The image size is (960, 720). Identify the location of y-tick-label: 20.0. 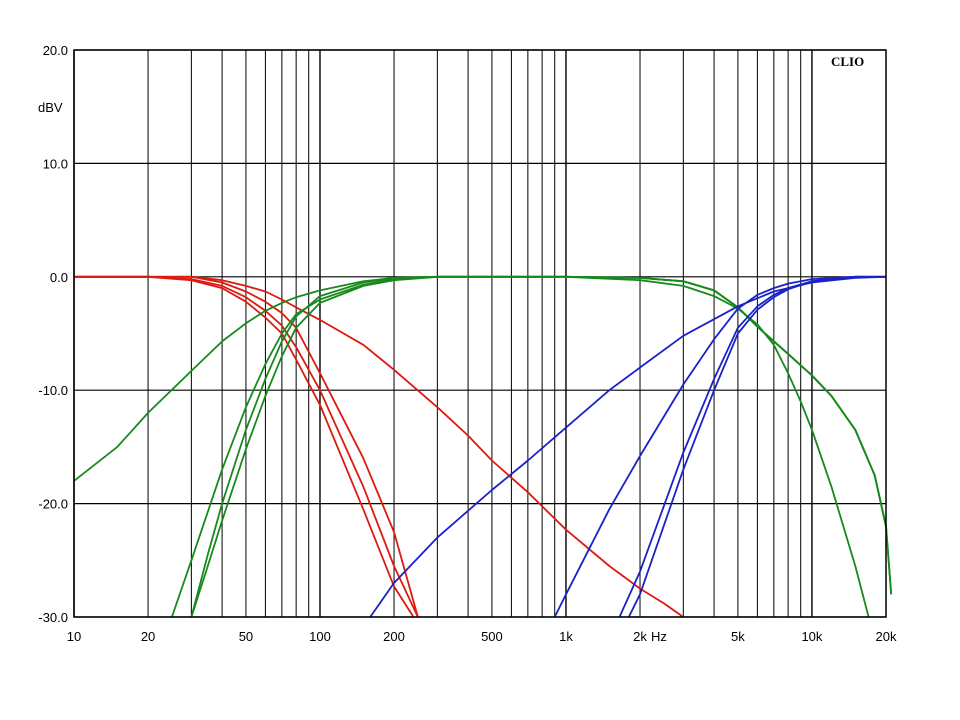
(55, 50).